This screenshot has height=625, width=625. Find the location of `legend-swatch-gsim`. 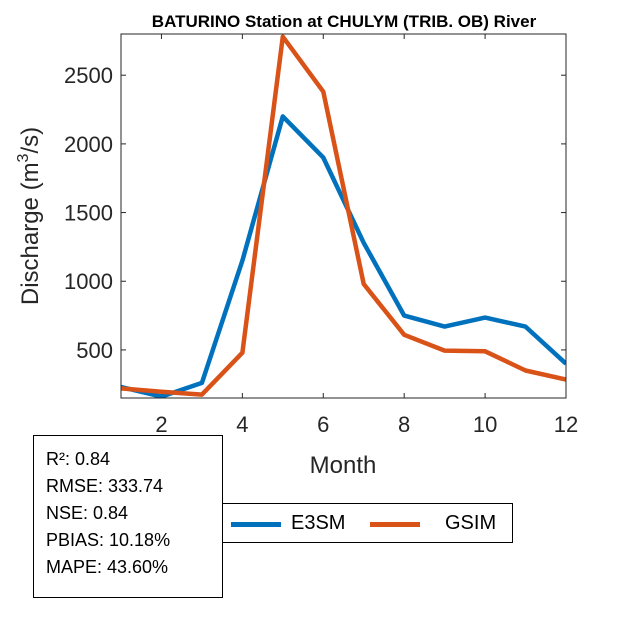

legend-swatch-gsim is located at coordinates (395, 524).